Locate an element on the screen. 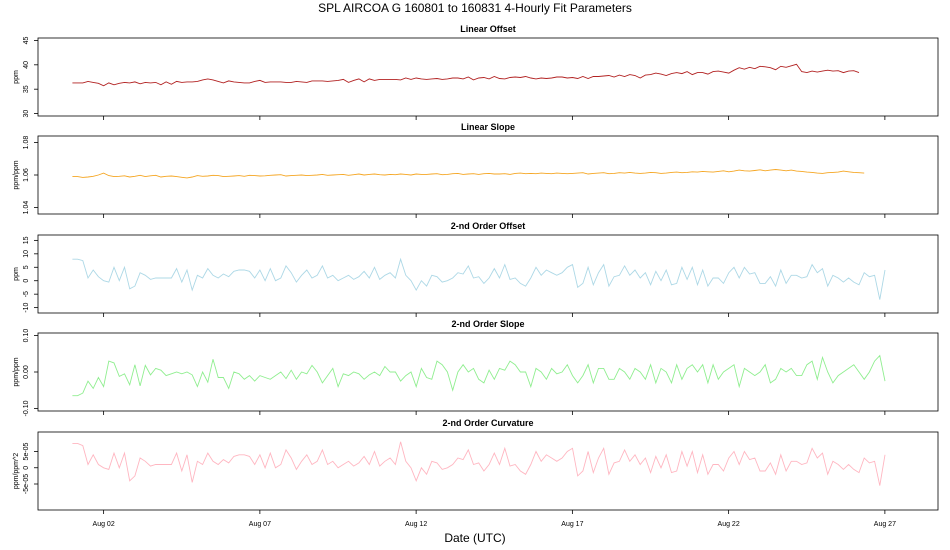 This screenshot has height=550, width=950. x-tick-label: Aug 02 is located at coordinates (104, 524).